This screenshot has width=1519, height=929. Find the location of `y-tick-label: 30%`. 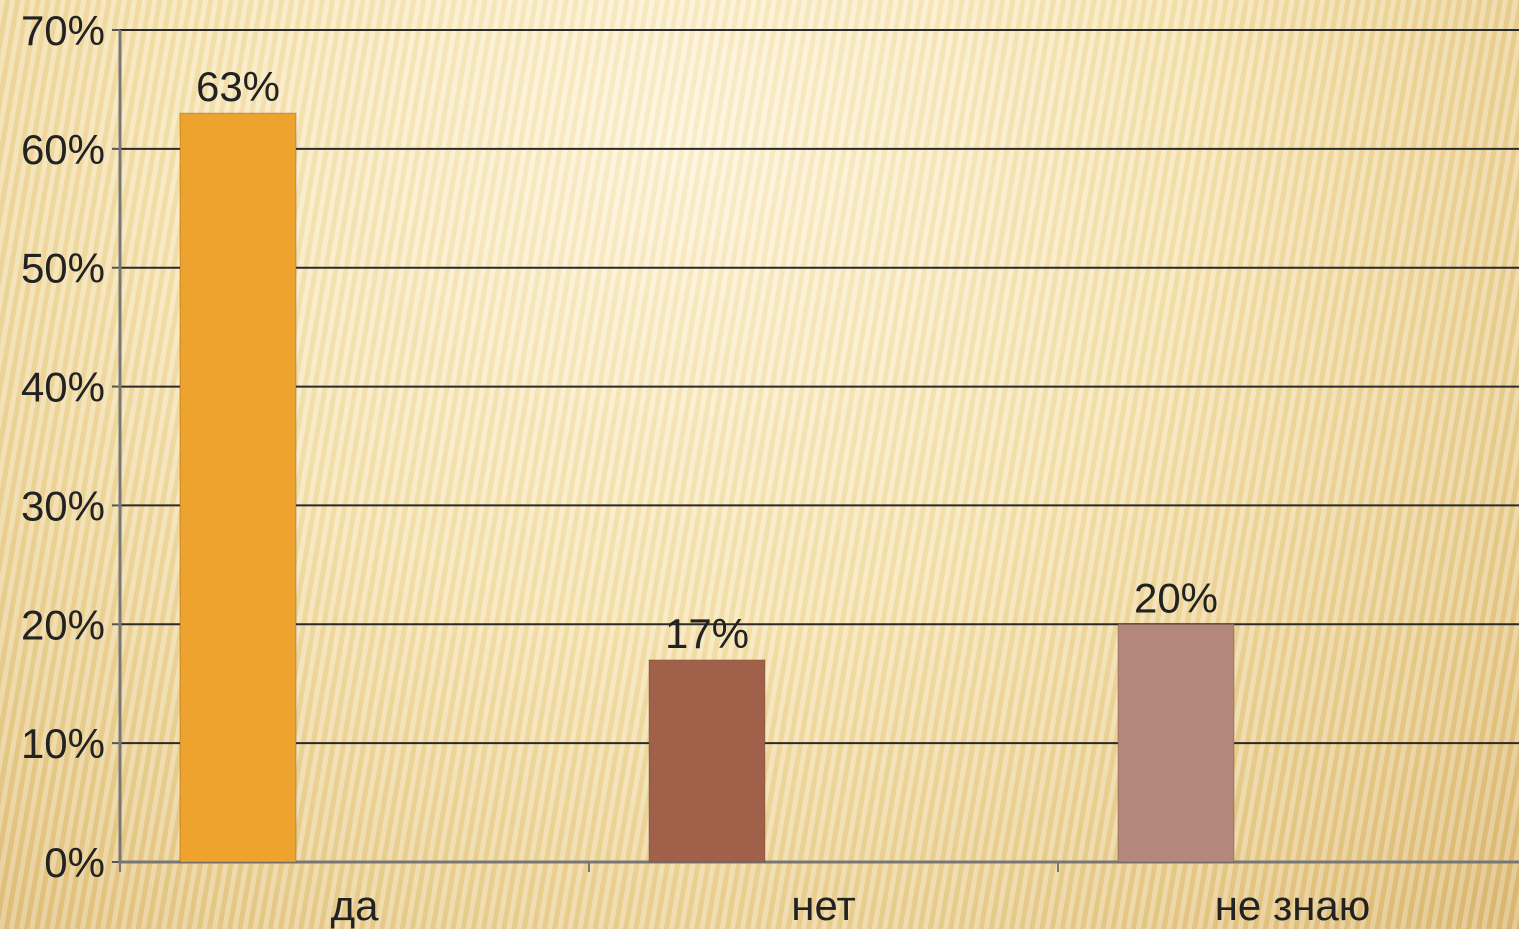

y-tick-label: 30% is located at coordinates (63, 505).